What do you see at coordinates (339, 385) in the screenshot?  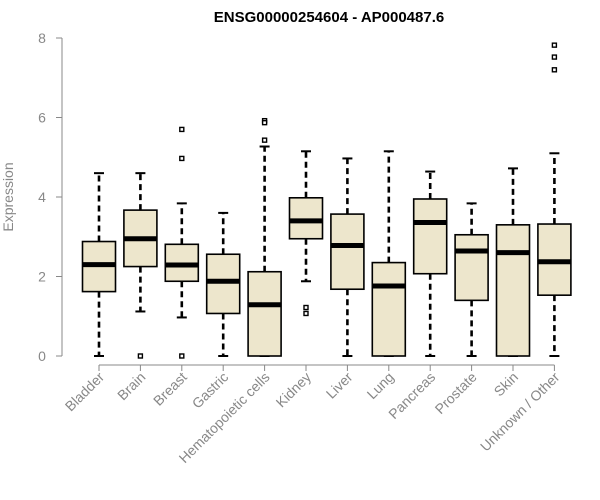 I see `x-category-label: Liver` at bounding box center [339, 385].